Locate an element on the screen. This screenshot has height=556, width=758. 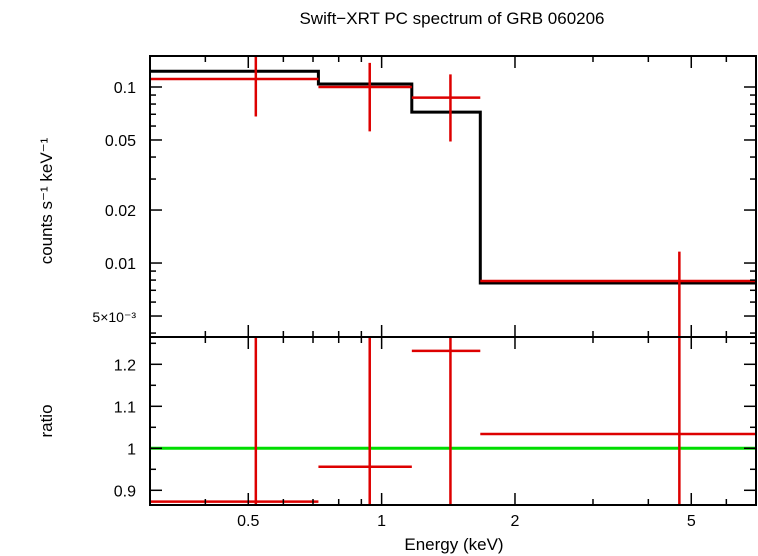
bottom-y-axis-label: ratio is located at coordinates (46, 420).